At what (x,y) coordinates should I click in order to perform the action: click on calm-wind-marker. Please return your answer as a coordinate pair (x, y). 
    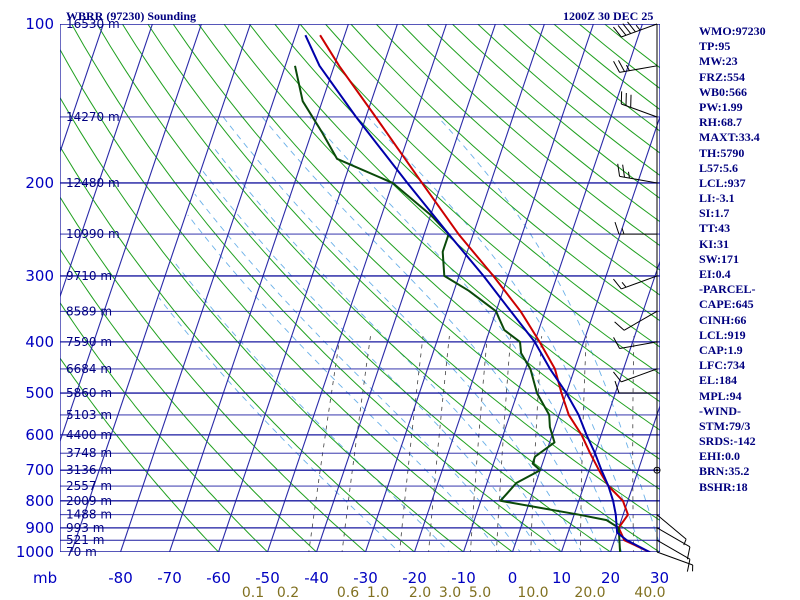
    Looking at the image, I should click on (657, 470).